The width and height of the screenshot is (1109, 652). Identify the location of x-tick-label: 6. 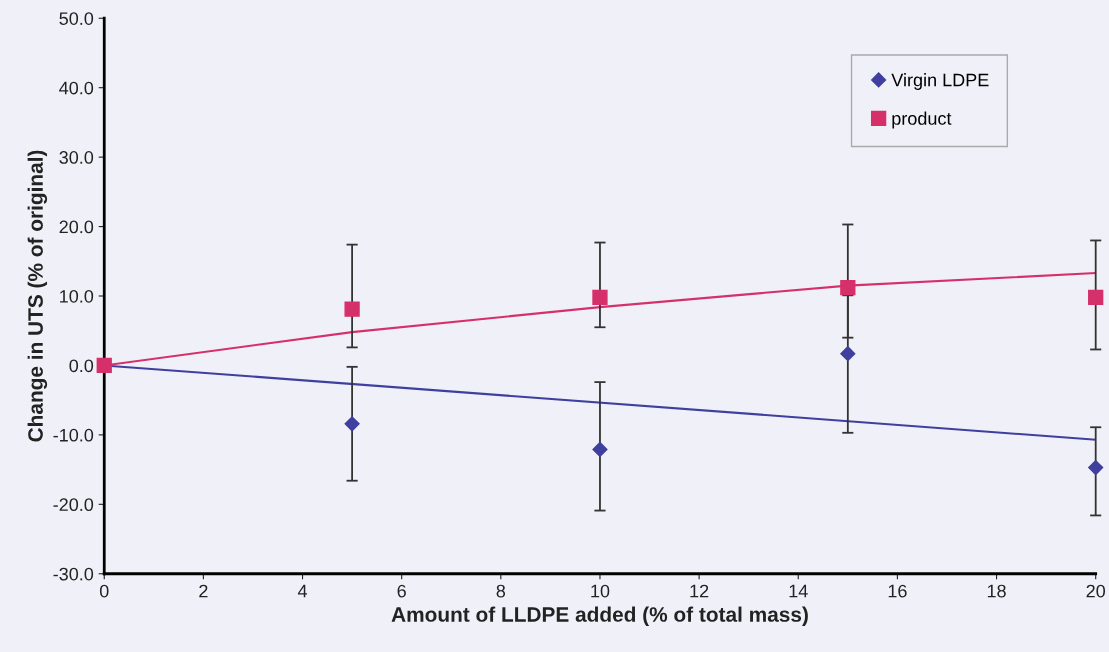
(401, 591).